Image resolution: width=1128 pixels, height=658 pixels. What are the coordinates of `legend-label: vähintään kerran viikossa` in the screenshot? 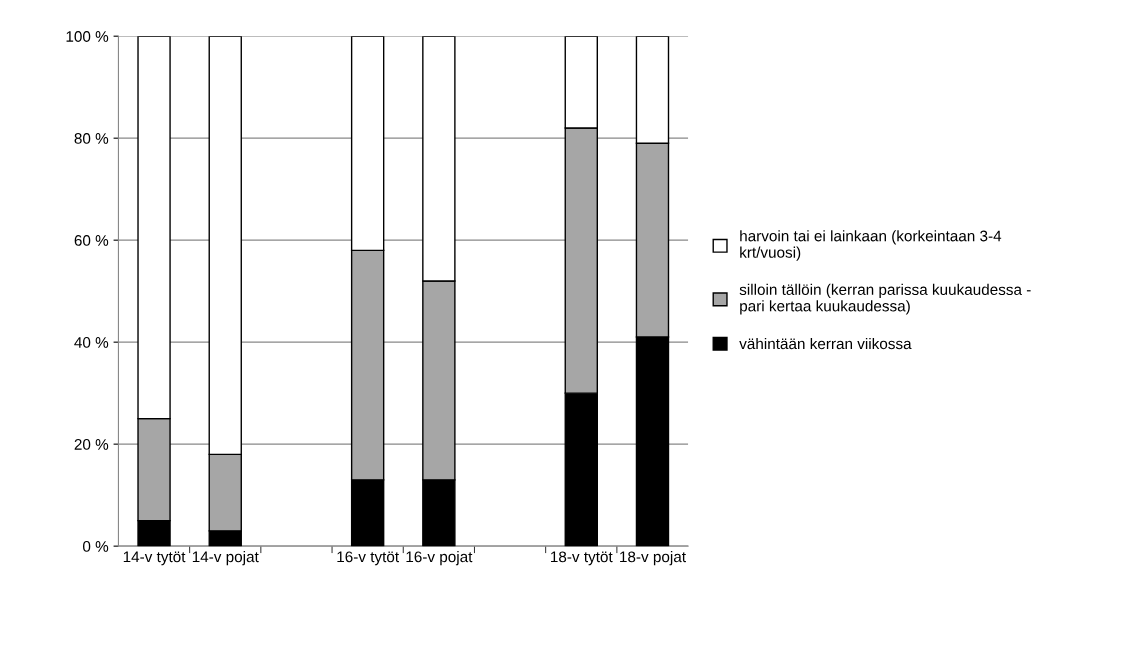 It's located at (825, 343).